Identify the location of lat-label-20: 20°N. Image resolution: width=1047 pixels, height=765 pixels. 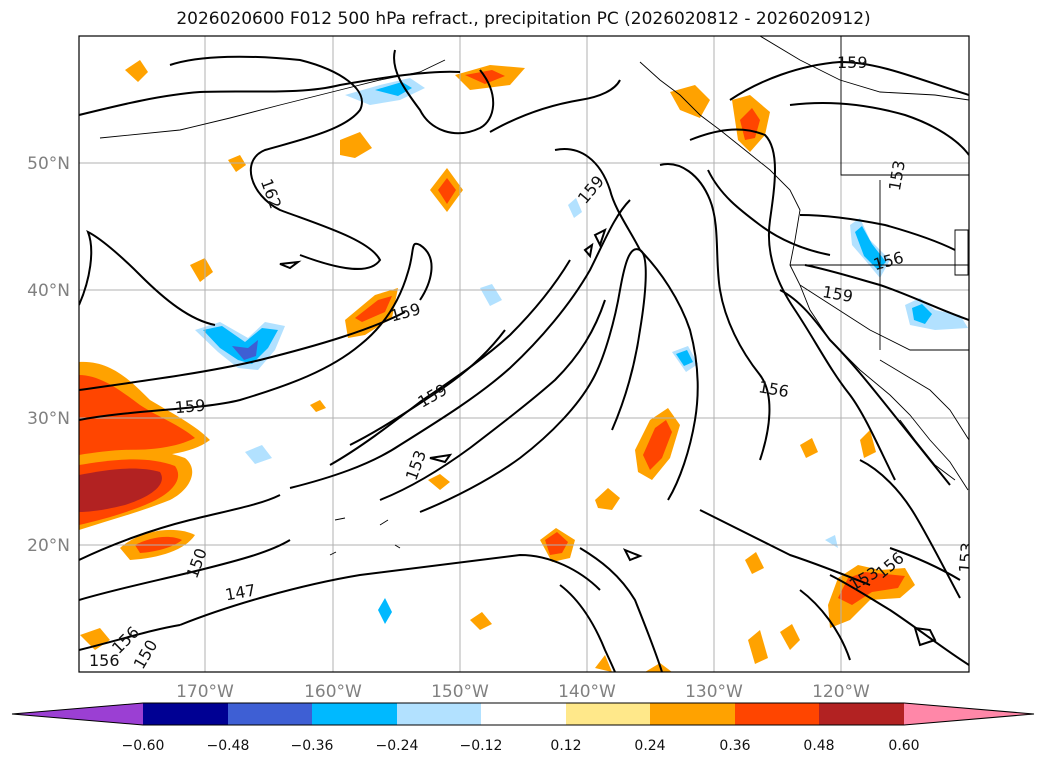
(48, 546).